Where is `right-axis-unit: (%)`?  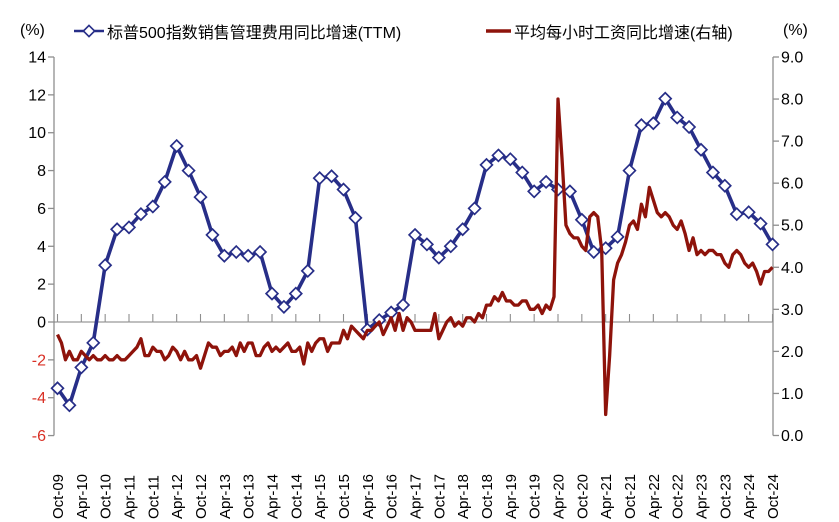
right-axis-unit: (%) is located at coordinates (795, 30).